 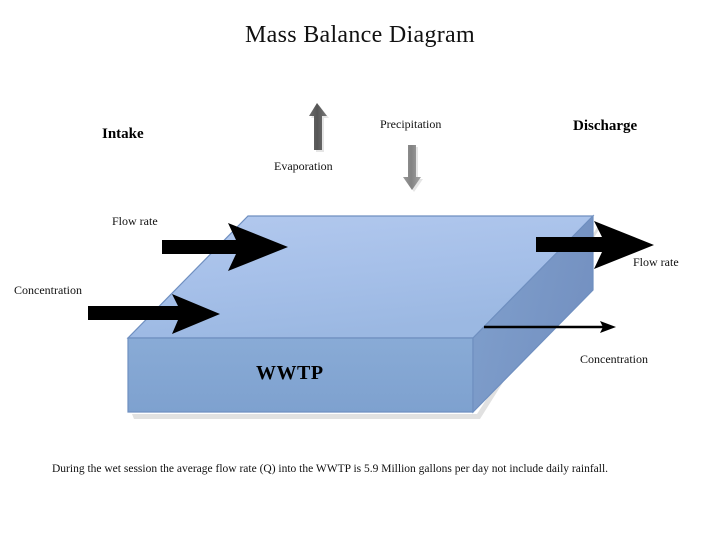 What do you see at coordinates (413, 168) in the screenshot?
I see `precipitation-arrow-icon` at bounding box center [413, 168].